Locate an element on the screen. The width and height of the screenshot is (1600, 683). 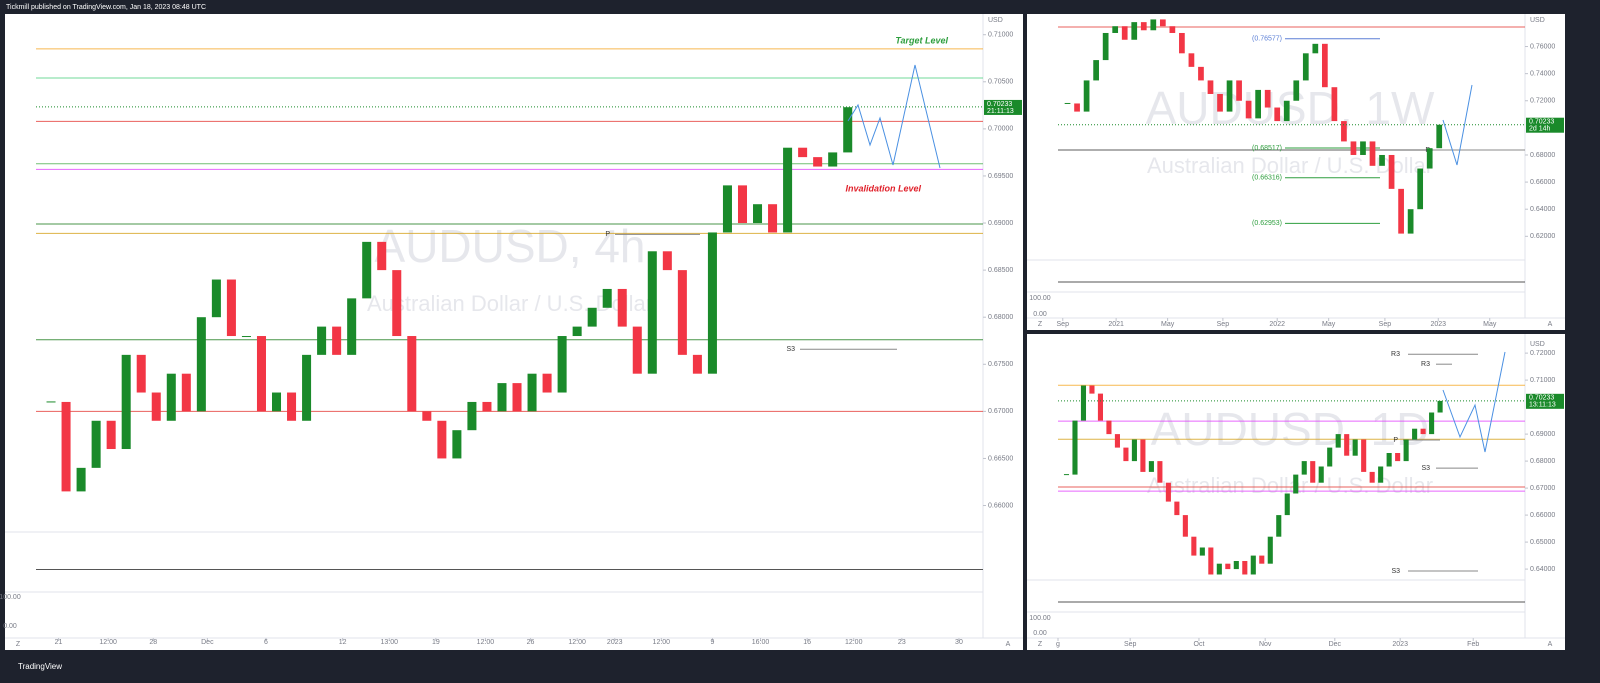
countdown: 2d 14h is located at coordinates (1540, 129).